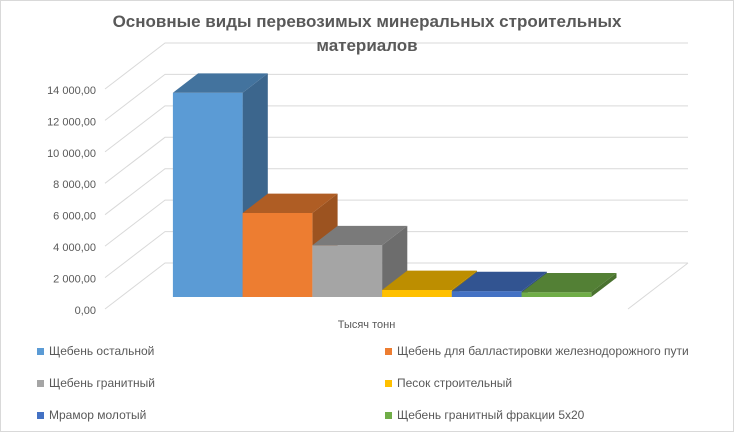  I want to click on y-tick-label: 6 000,00, so click(74, 217).